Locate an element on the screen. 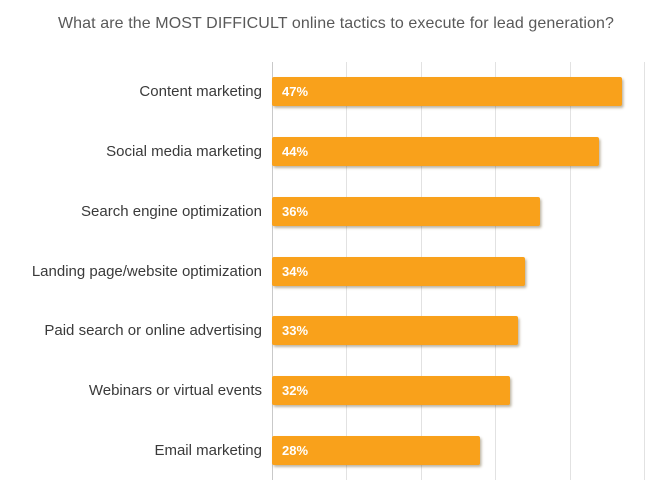 The image size is (653, 493). bar-track: 36% is located at coordinates (458, 211).